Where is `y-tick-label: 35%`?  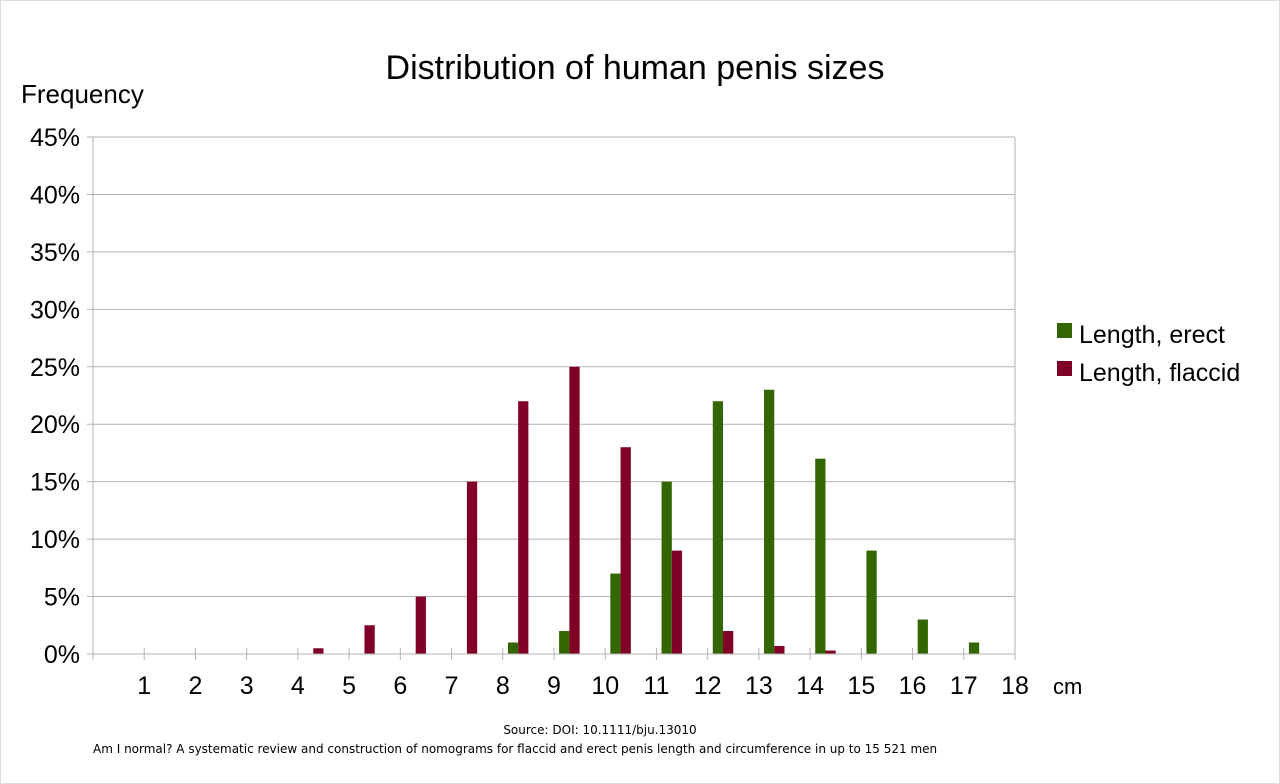
y-tick-label: 35% is located at coordinates (55, 253).